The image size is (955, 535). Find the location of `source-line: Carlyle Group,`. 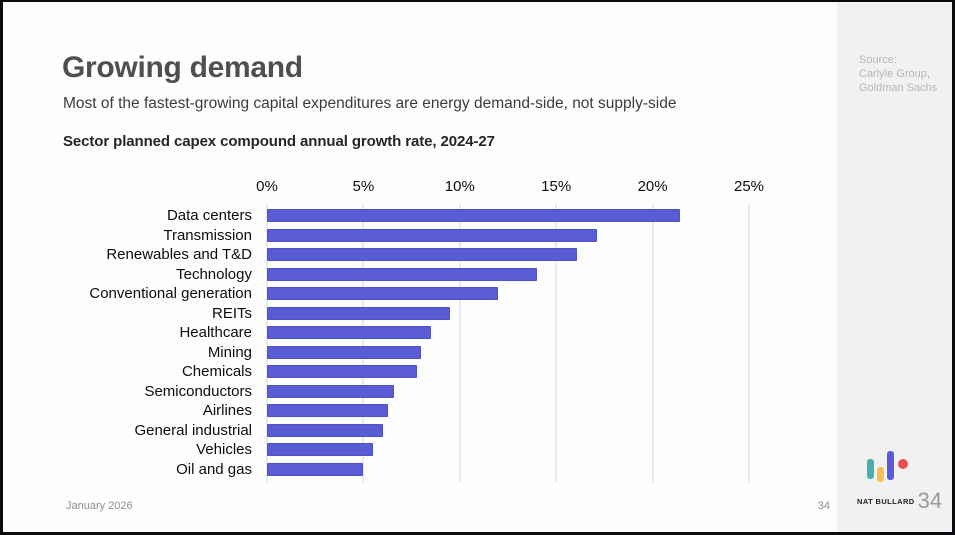

source-line: Carlyle Group, is located at coordinates (894, 74).